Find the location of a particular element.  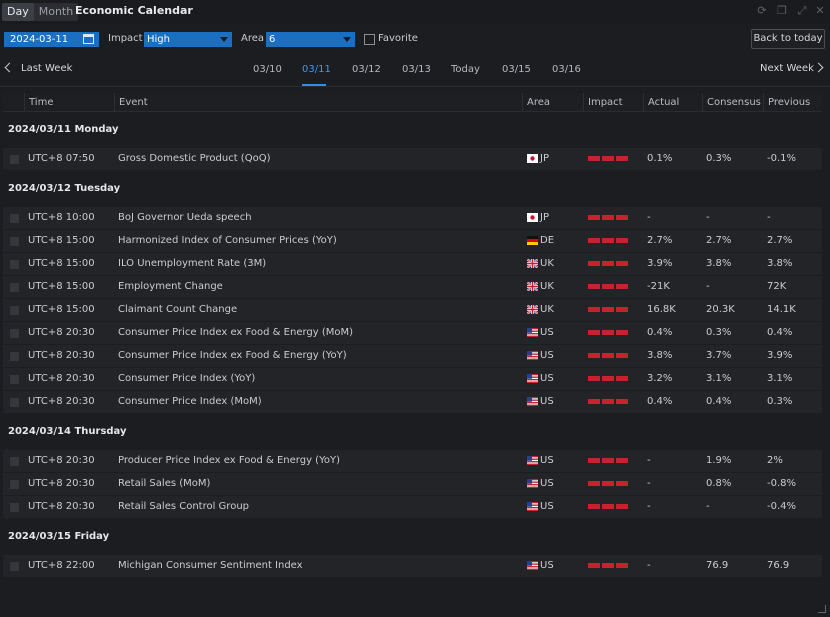

column-header: Actual is located at coordinates (672, 102).